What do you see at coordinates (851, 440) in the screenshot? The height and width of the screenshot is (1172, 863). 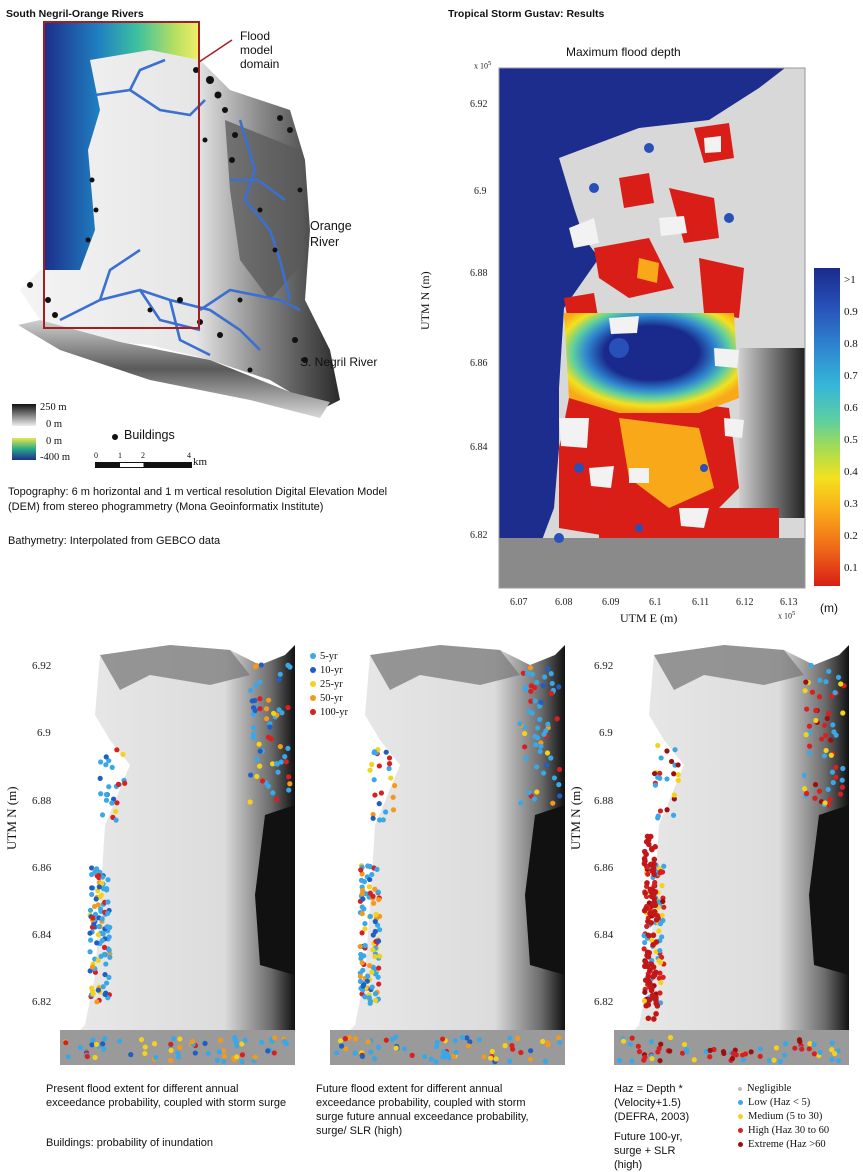 I see `colorbar-label: 0.5` at bounding box center [851, 440].